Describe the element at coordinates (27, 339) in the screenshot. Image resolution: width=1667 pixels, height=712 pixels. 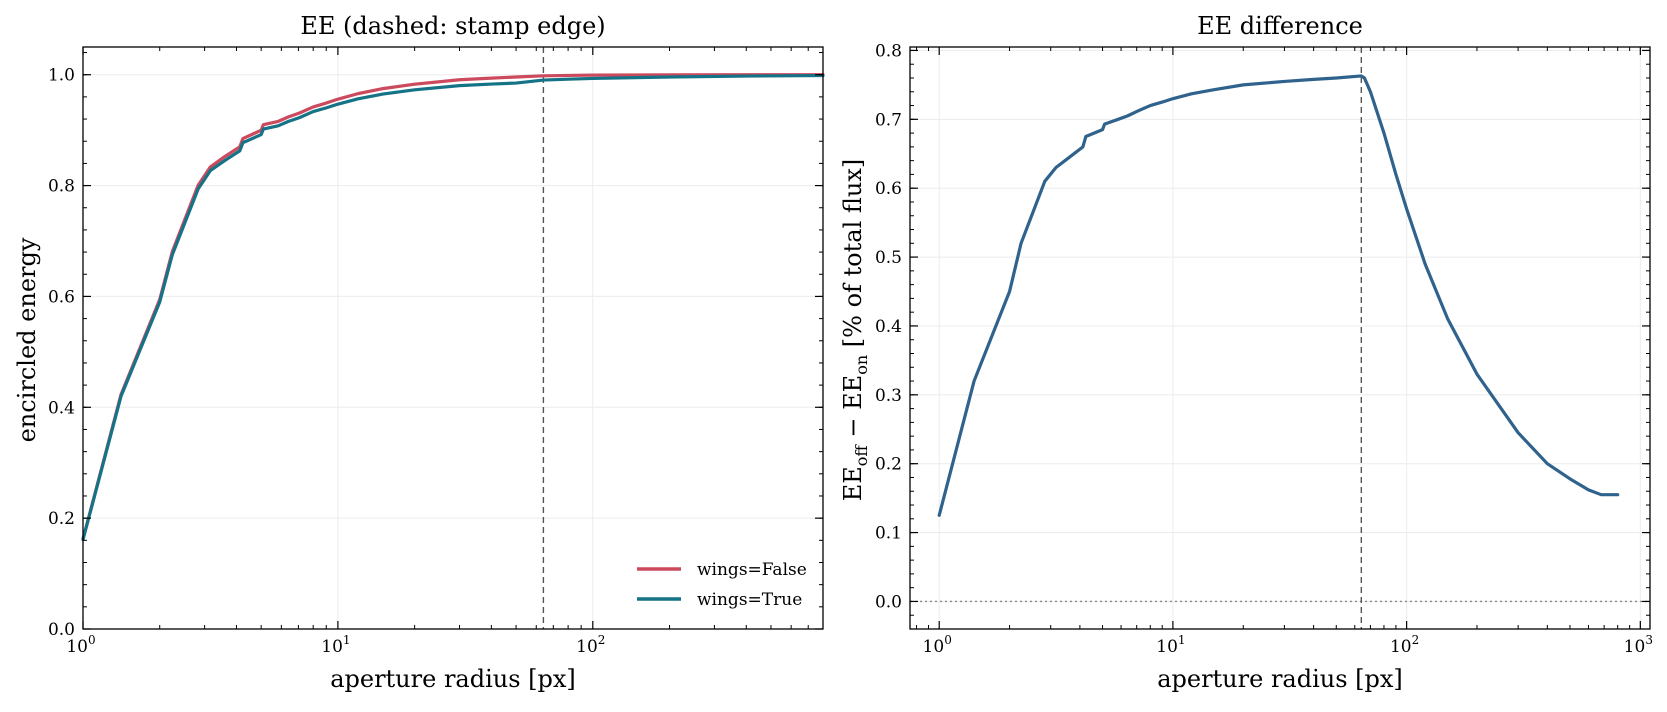
I see `ee-ylabel: encircled energy` at that location.